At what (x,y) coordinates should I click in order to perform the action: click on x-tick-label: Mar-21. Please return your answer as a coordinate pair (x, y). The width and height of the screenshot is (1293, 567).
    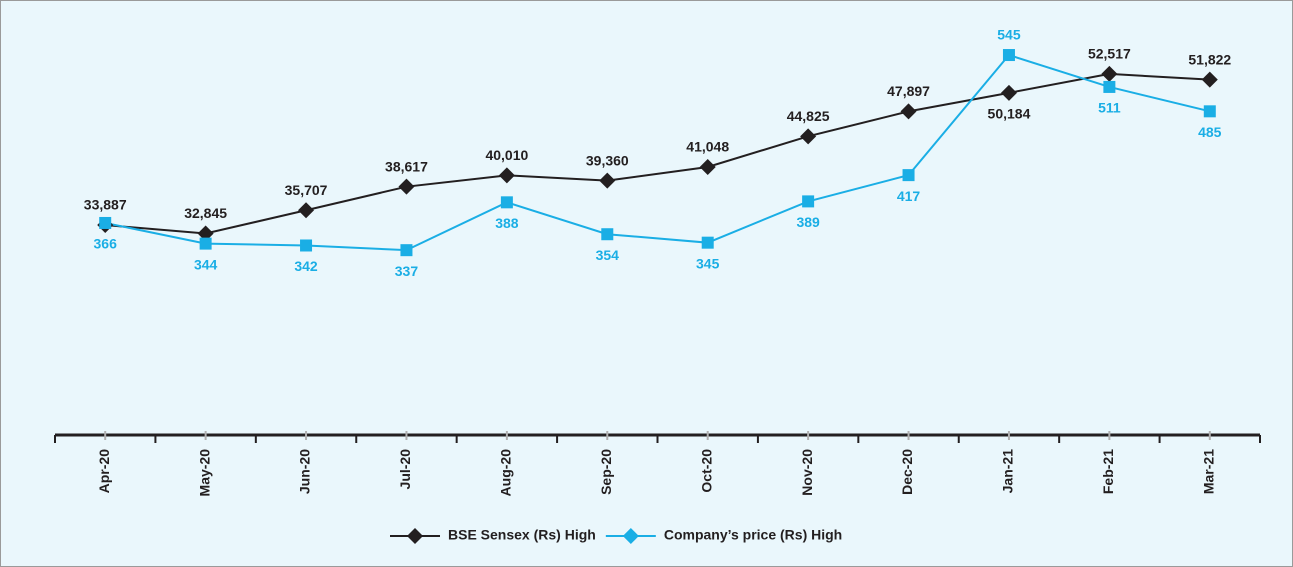
    Looking at the image, I should click on (1208, 471).